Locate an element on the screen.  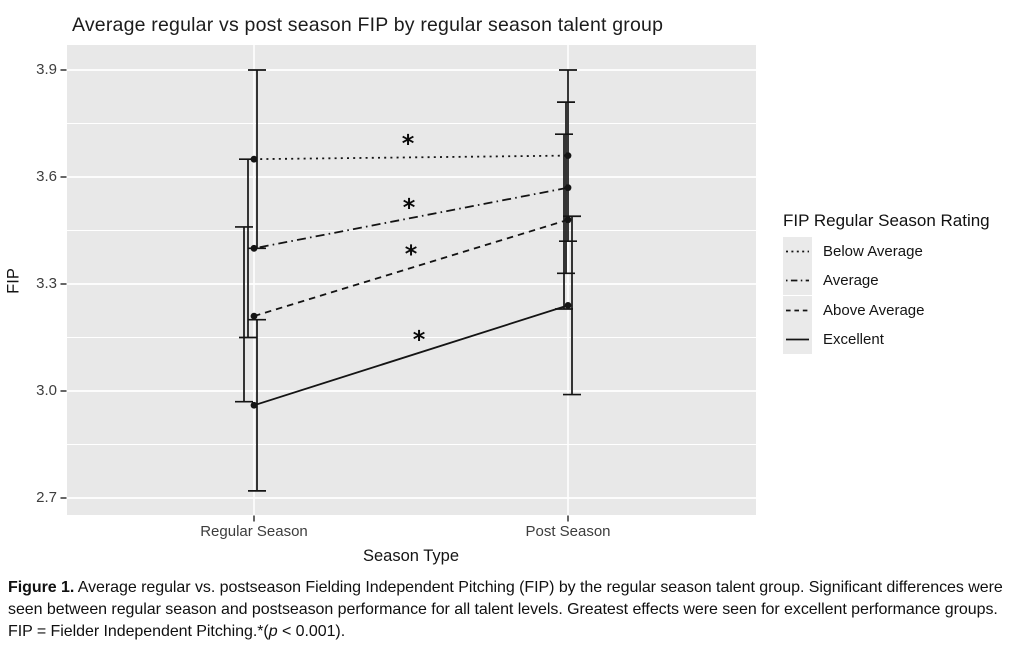
data-point-above-average-post-season is located at coordinates (568, 220).